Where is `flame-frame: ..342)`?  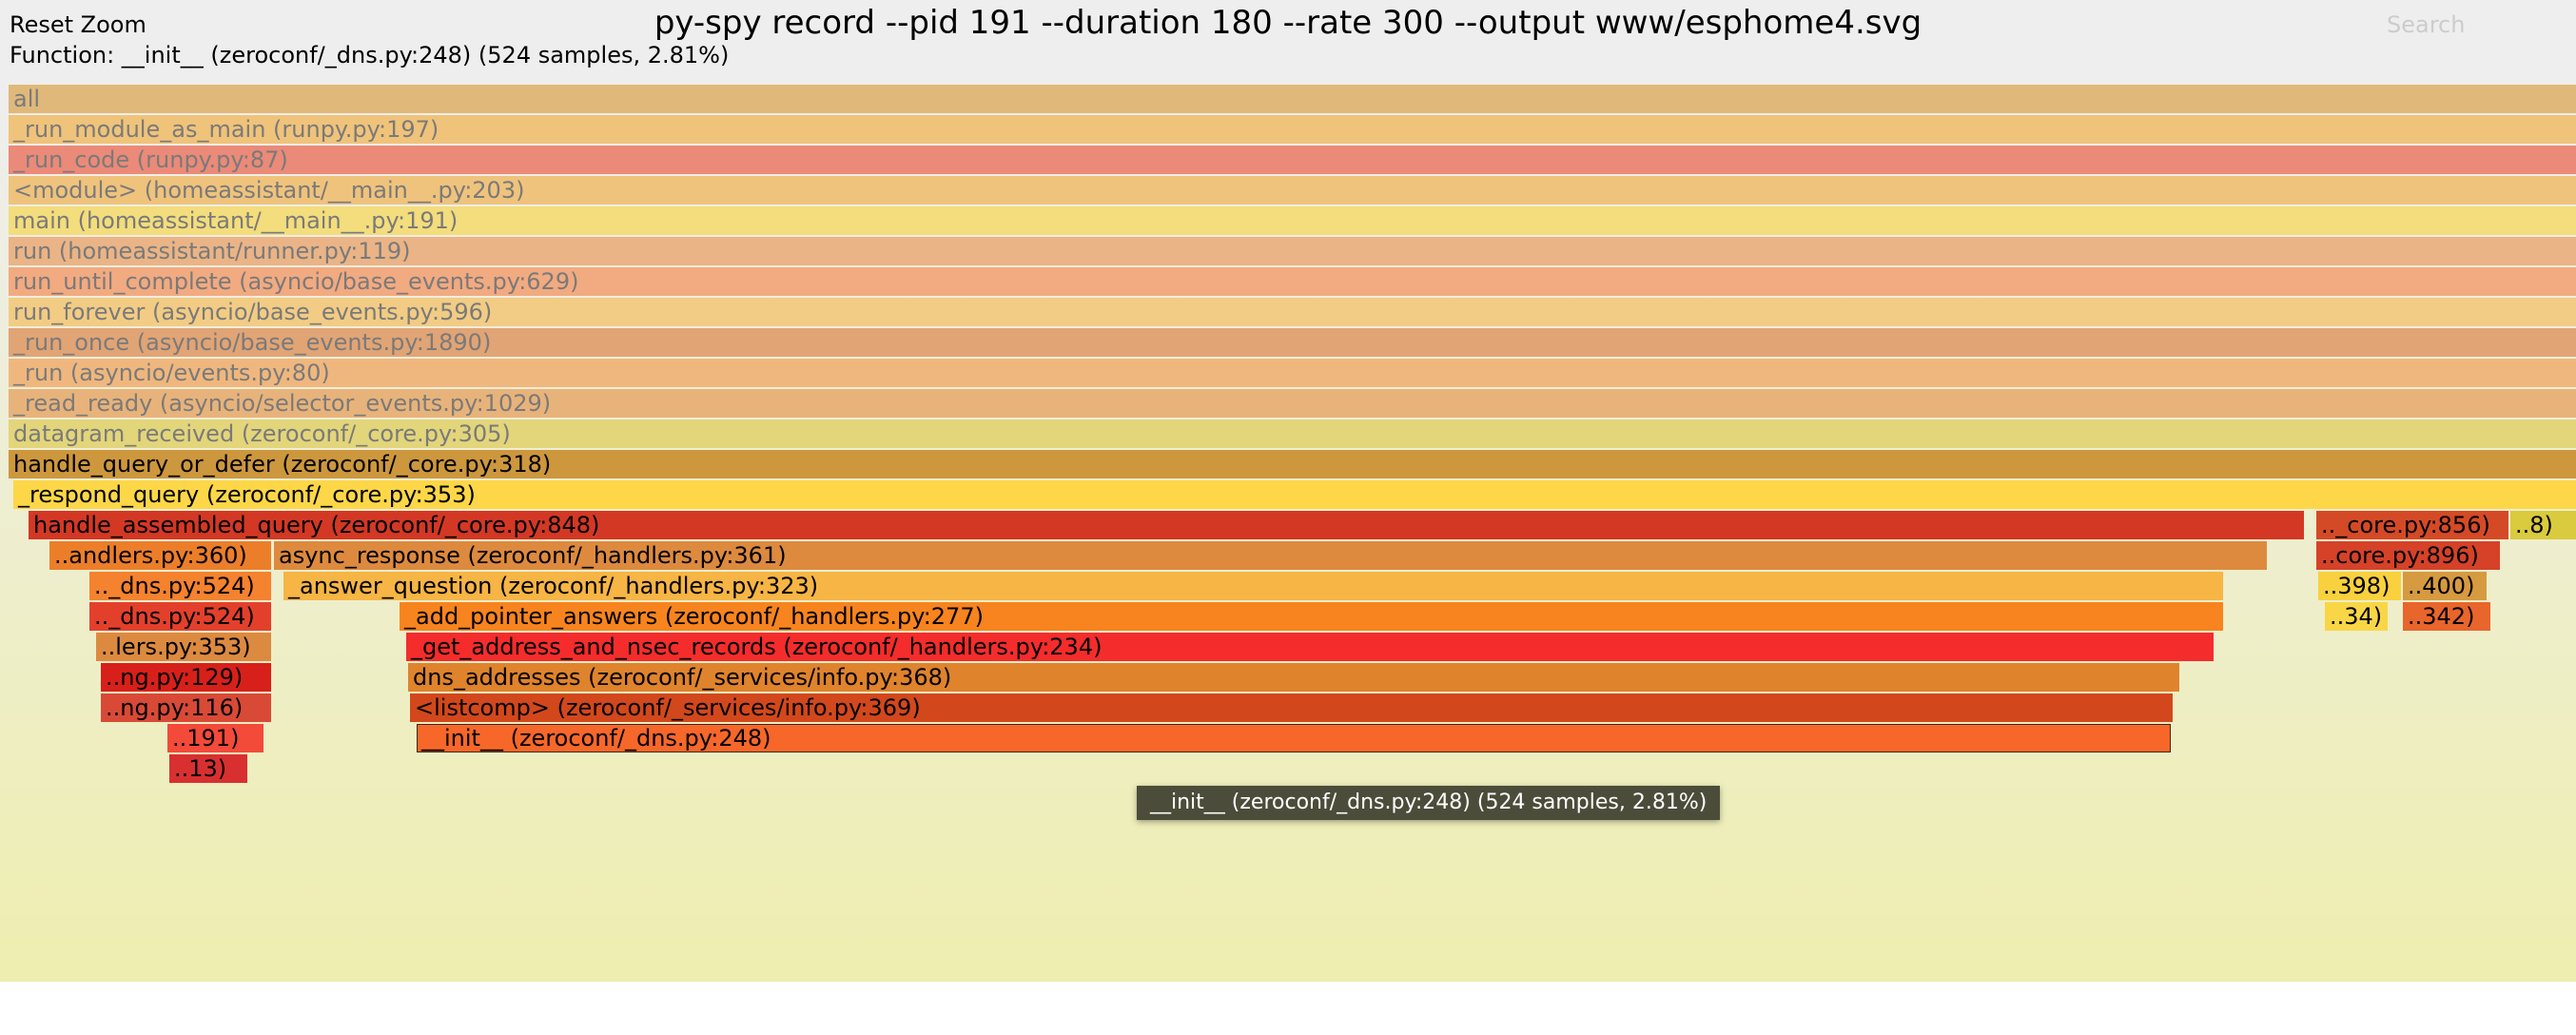 flame-frame: ..342) is located at coordinates (2447, 616).